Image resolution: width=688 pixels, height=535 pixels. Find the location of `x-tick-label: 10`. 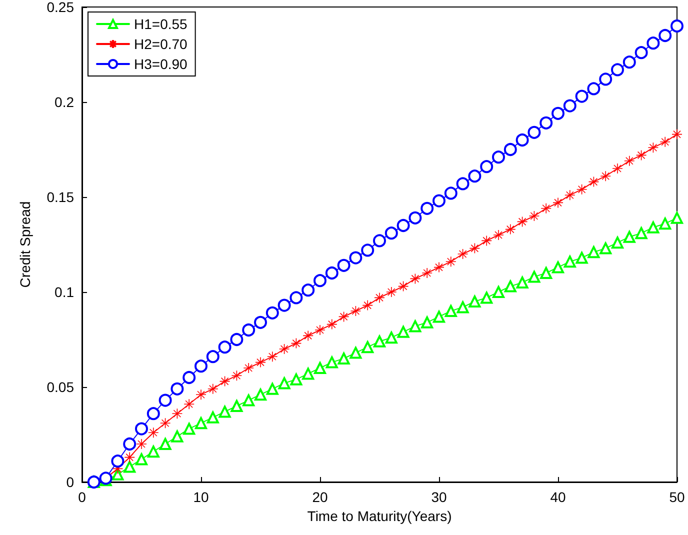

x-tick-label: 10 is located at coordinates (201, 497).